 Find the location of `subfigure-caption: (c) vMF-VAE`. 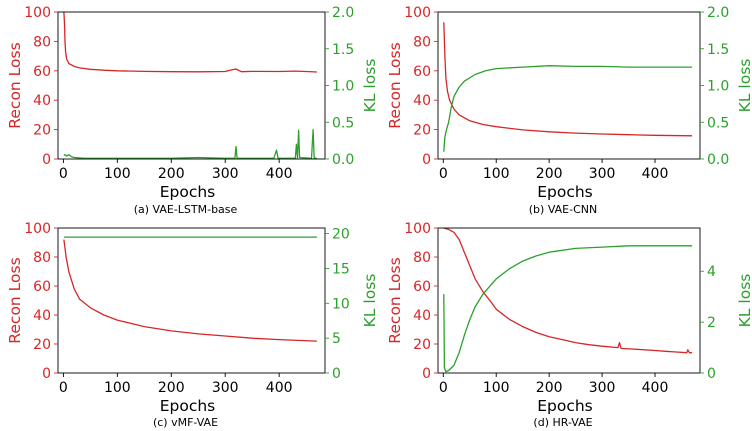

subfigure-caption: (c) vMF-VAE is located at coordinates (185, 422).